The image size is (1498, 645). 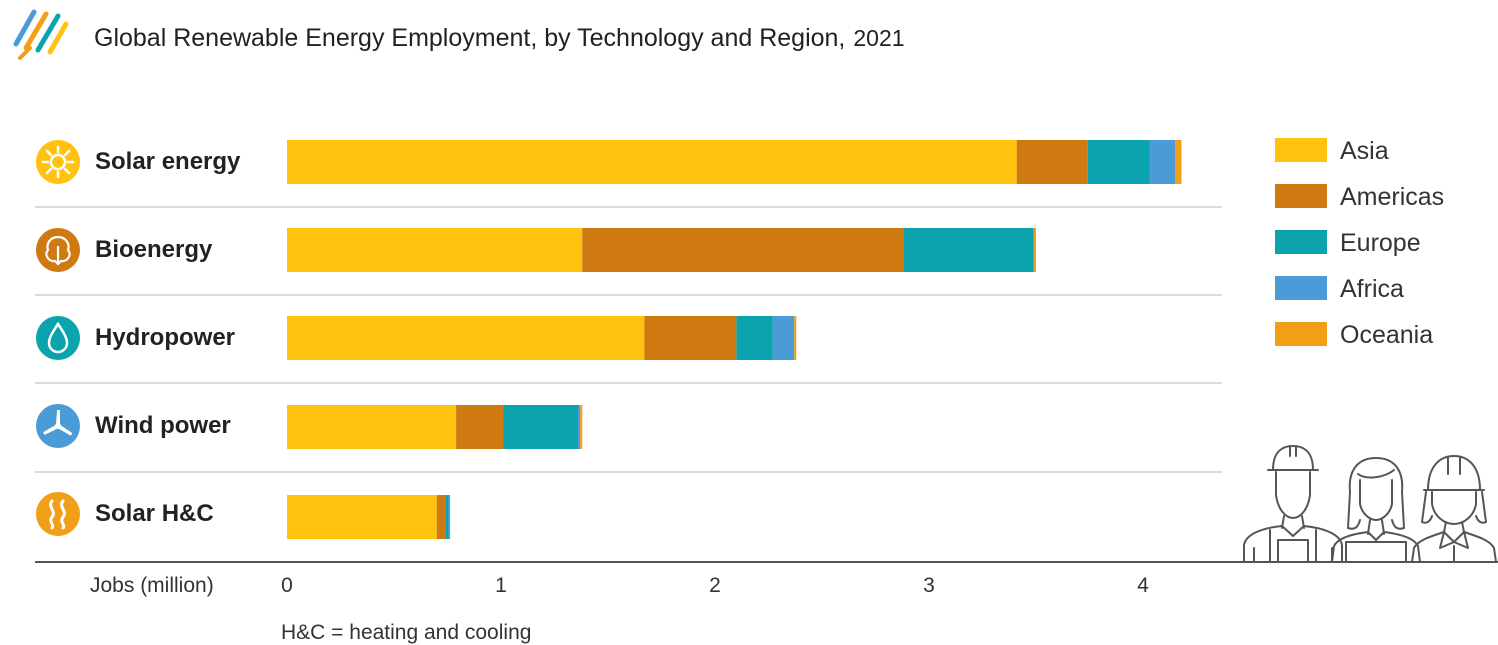 What do you see at coordinates (58, 426) in the screenshot?
I see `wind-turbine-icon` at bounding box center [58, 426].